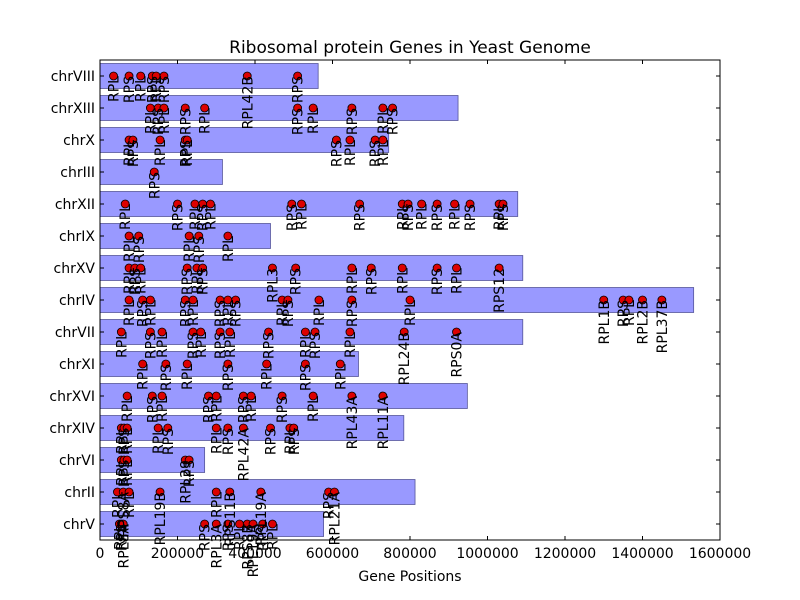 The width and height of the screenshot is (800, 600). What do you see at coordinates (229, 377) in the screenshot?
I see `gene-label-chrXI-3: RPS` at bounding box center [229, 377].